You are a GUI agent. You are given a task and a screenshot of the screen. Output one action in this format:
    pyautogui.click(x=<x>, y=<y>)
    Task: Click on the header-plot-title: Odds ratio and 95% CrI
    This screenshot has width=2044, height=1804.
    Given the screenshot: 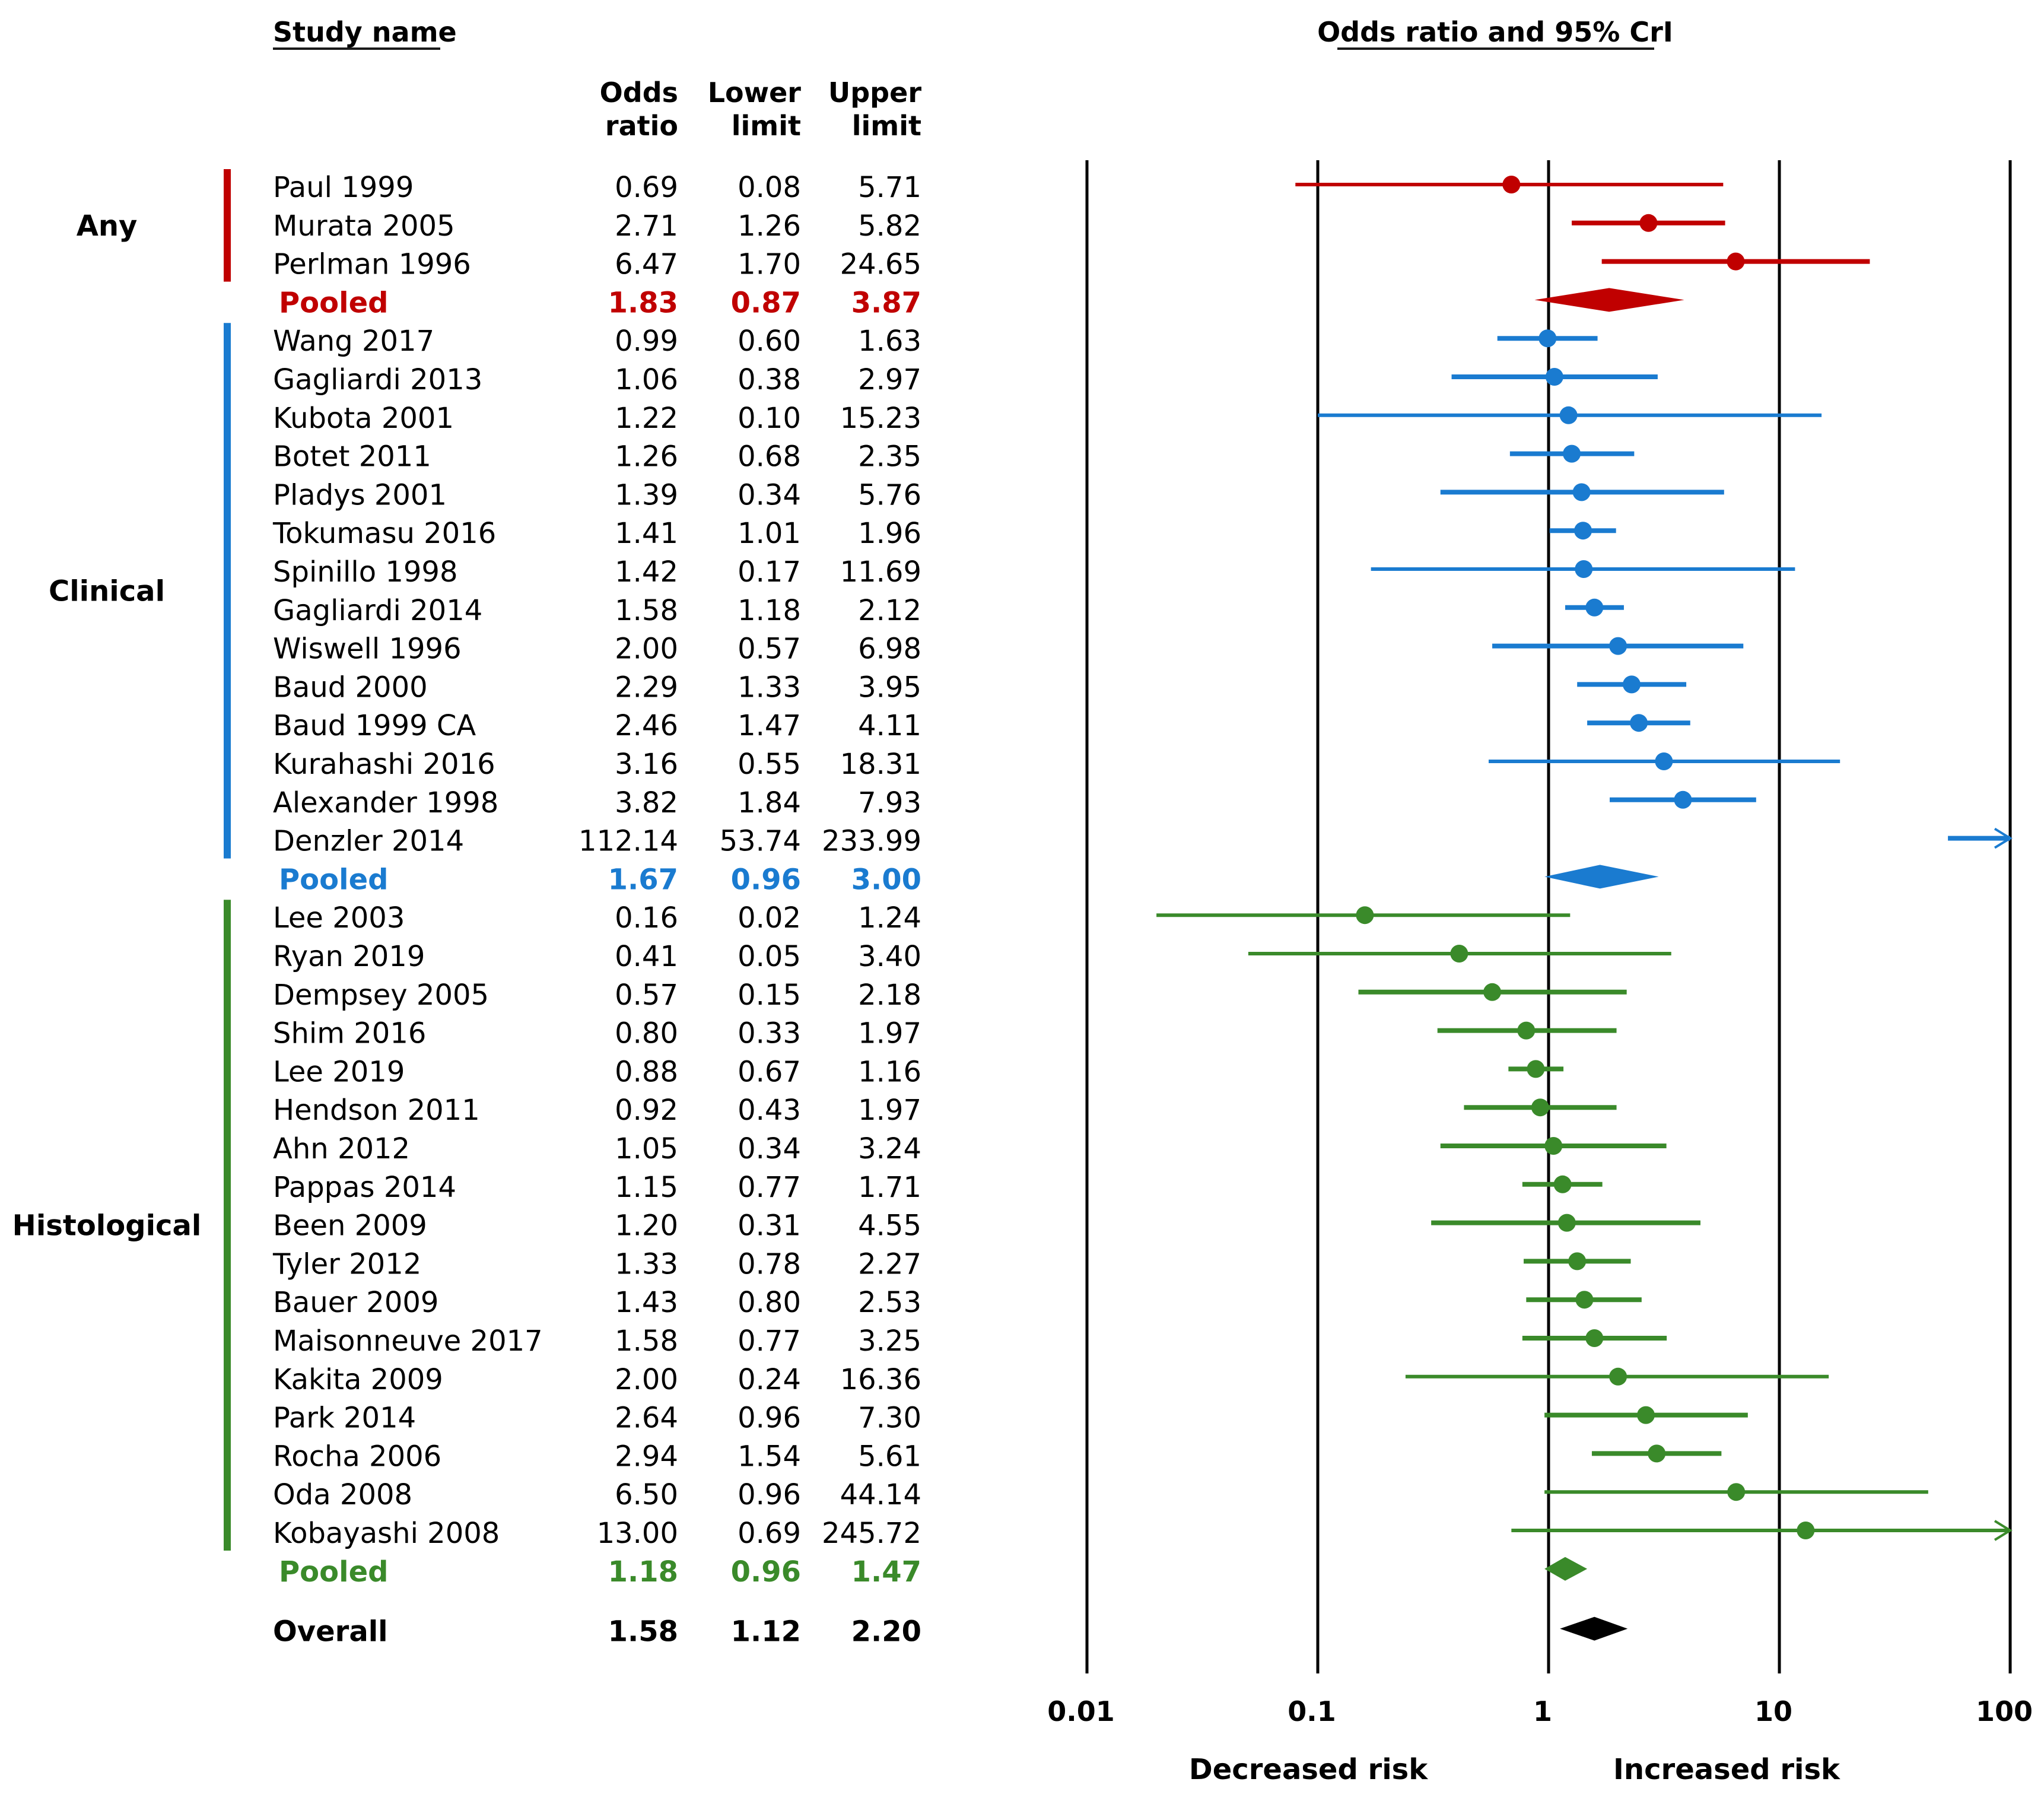 What is the action you would take?
    pyautogui.click(x=1495, y=32)
    